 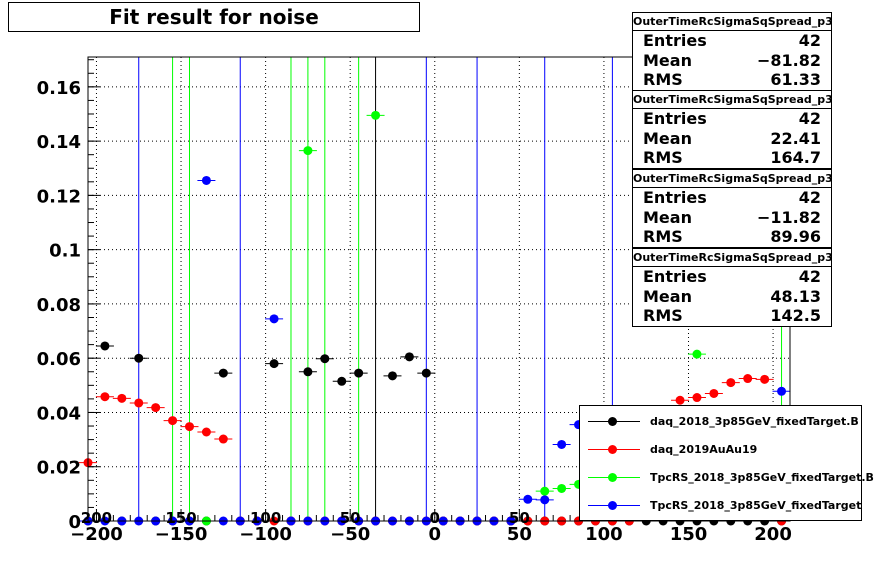 What do you see at coordinates (732, 138) in the screenshot?
I see `stats-row-mean: Mean 22.41` at bounding box center [732, 138].